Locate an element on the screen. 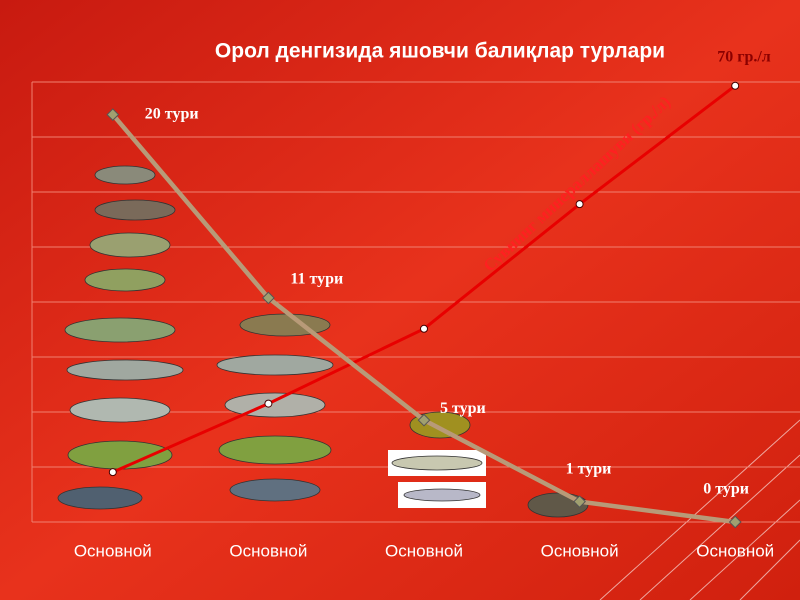 The image size is (800, 600). data-label: 20 тури is located at coordinates (172, 113).